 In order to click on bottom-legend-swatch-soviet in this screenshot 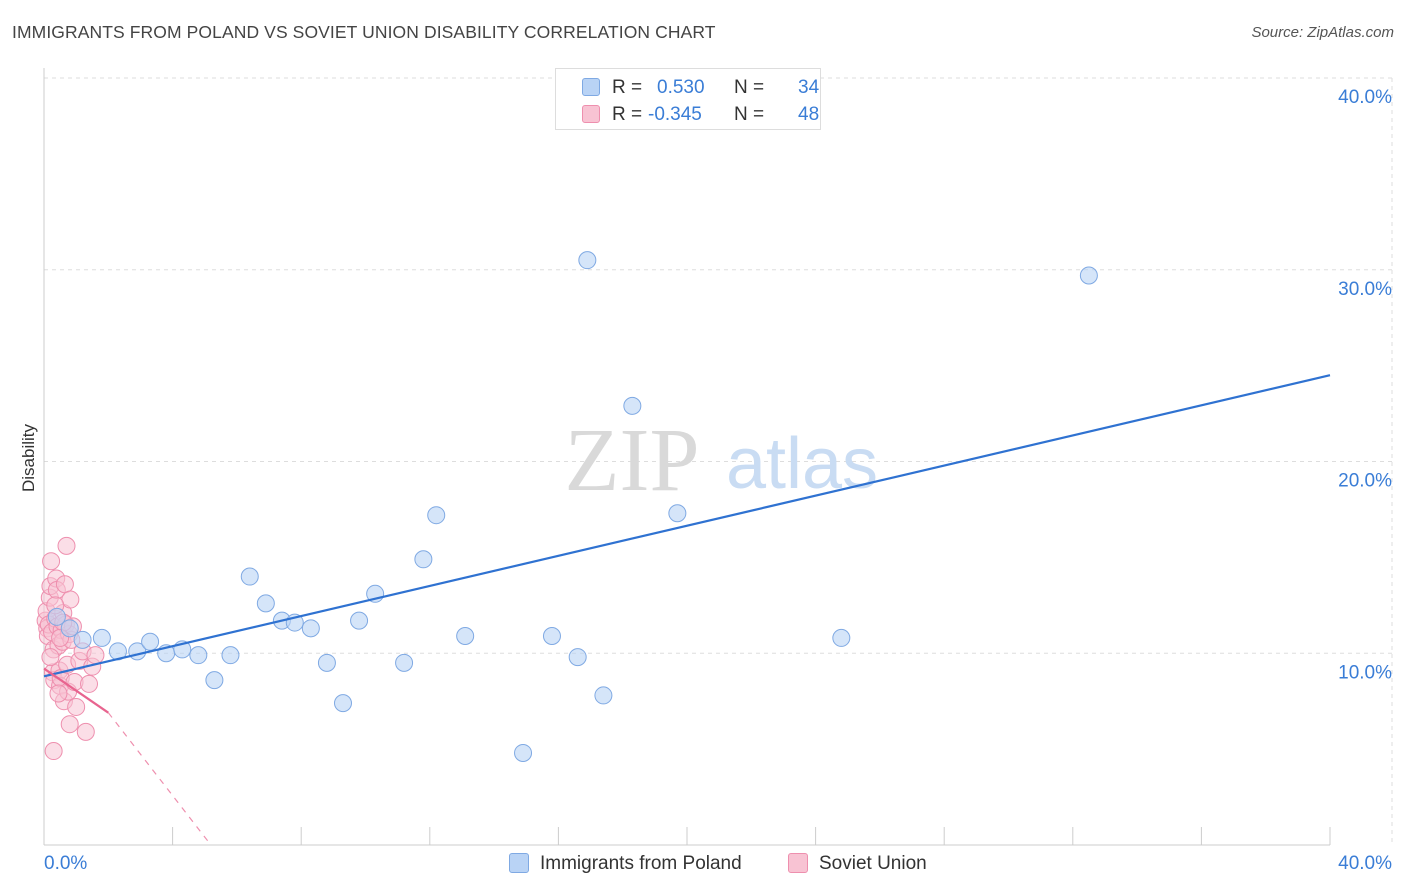, I will do `click(798, 863)`.